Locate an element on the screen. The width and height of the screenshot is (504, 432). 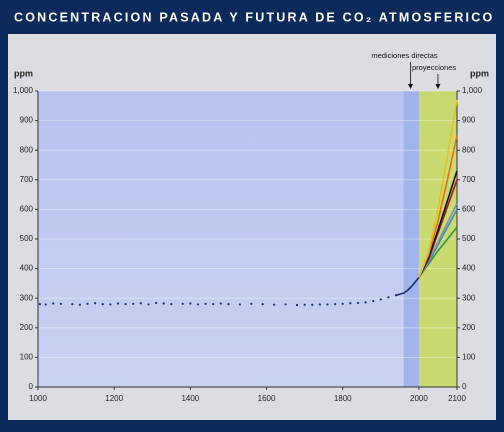
y-tick-label: 300 is located at coordinates (27, 297).